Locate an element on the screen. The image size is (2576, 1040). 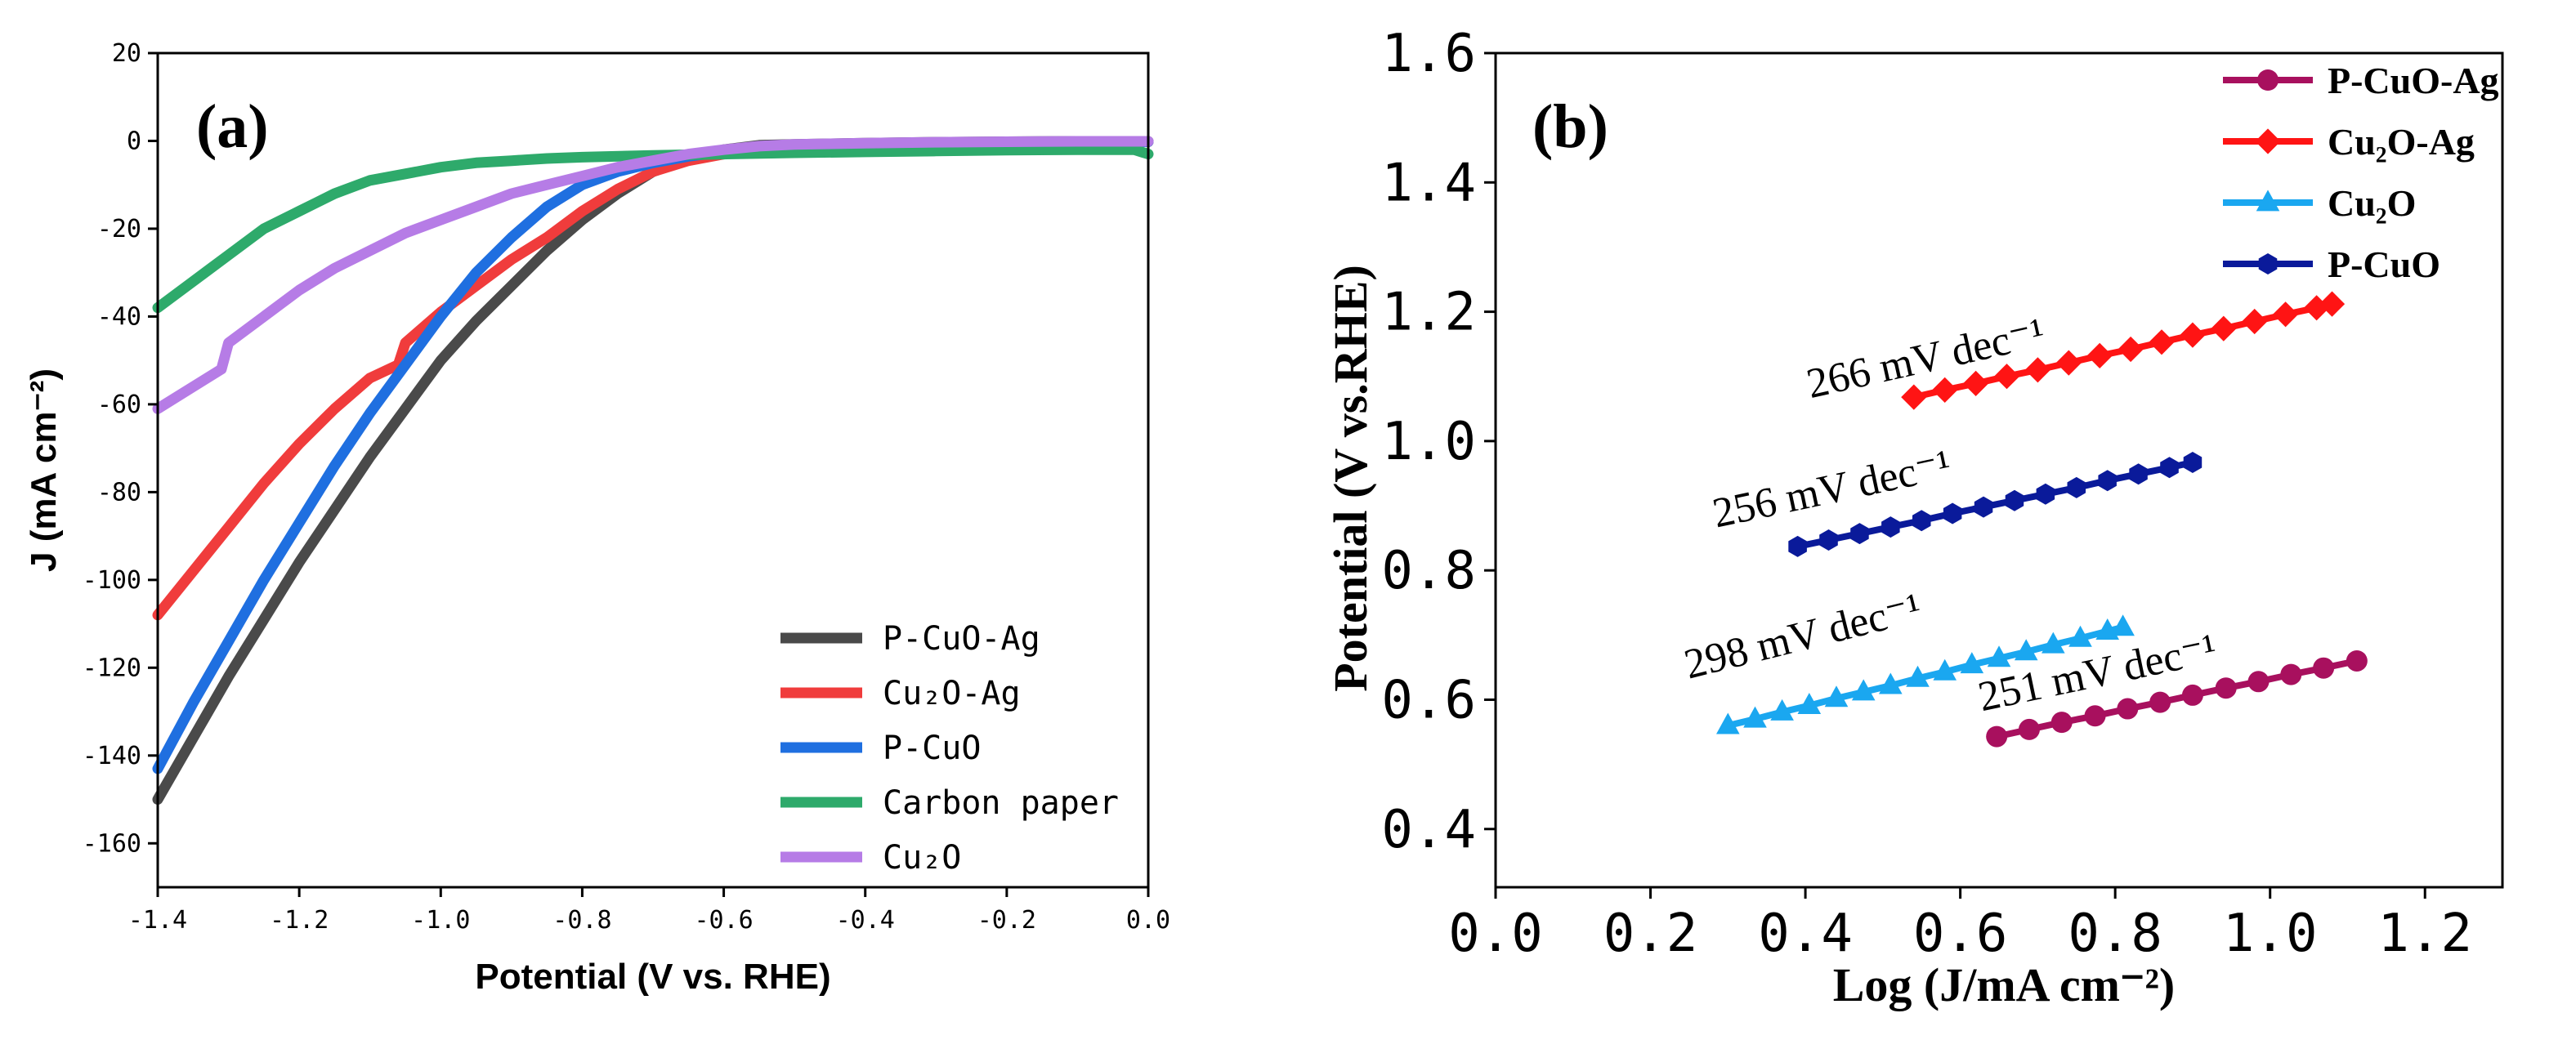
y-tick-label: 1.4 is located at coordinates (1428, 183).